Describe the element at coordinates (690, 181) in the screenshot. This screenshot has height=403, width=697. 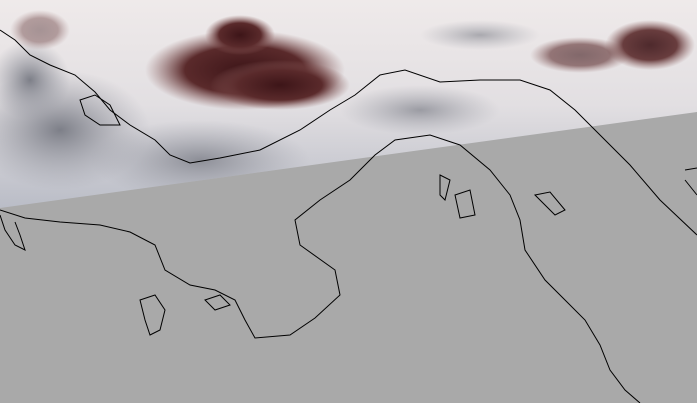
I see `coastline-east-edge` at that location.